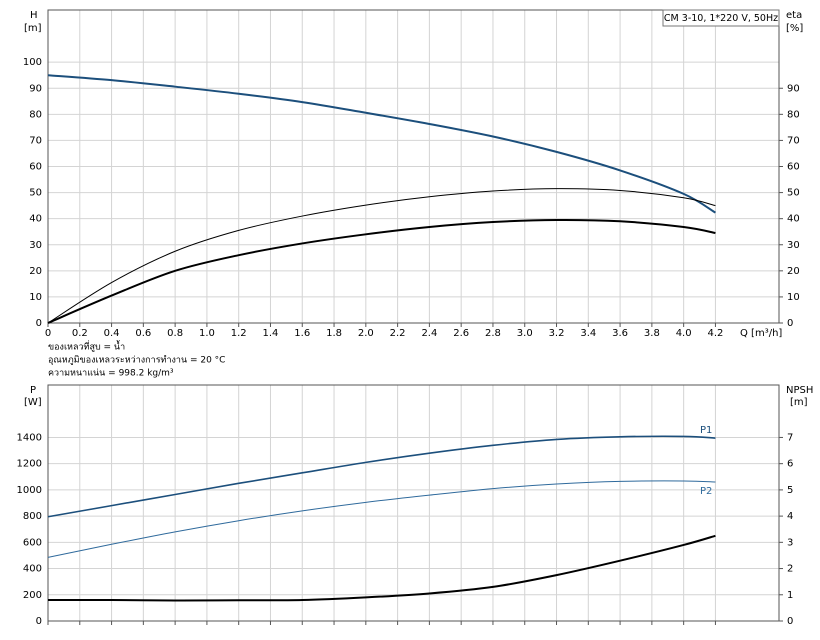  I want to click on y-tick-label: 200, so click(32, 595).